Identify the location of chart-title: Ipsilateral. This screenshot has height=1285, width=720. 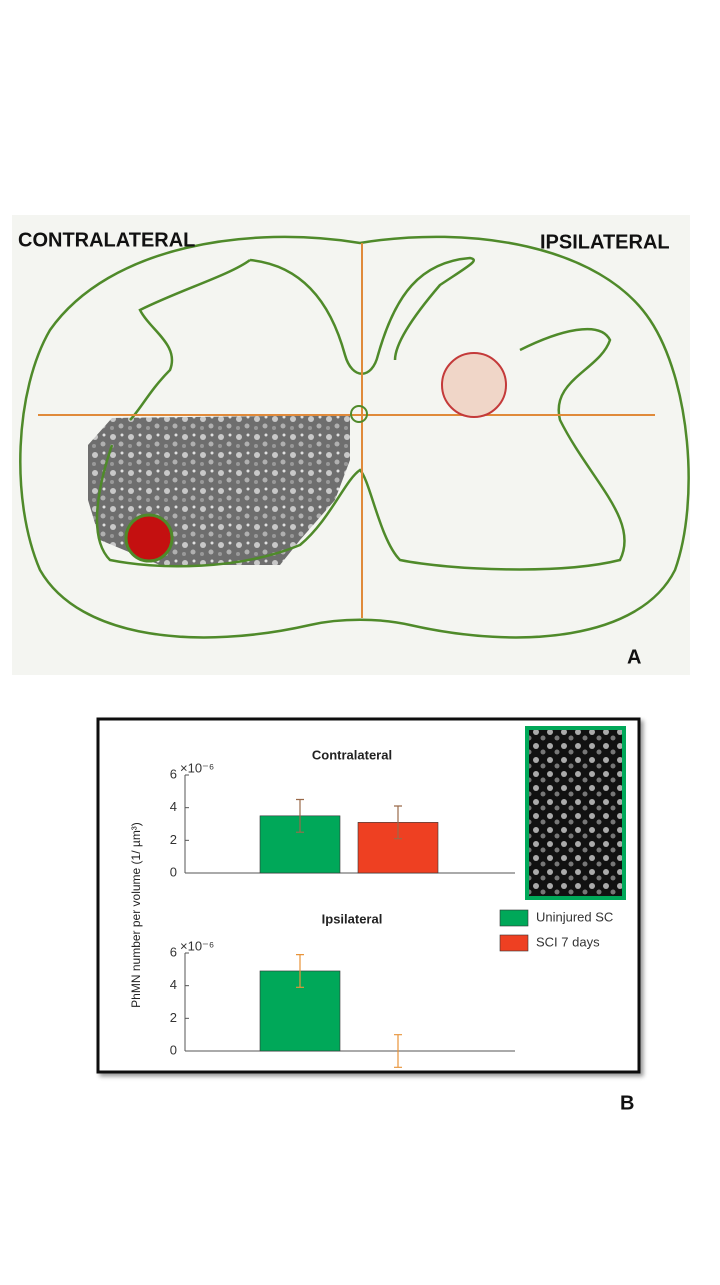
(352, 918).